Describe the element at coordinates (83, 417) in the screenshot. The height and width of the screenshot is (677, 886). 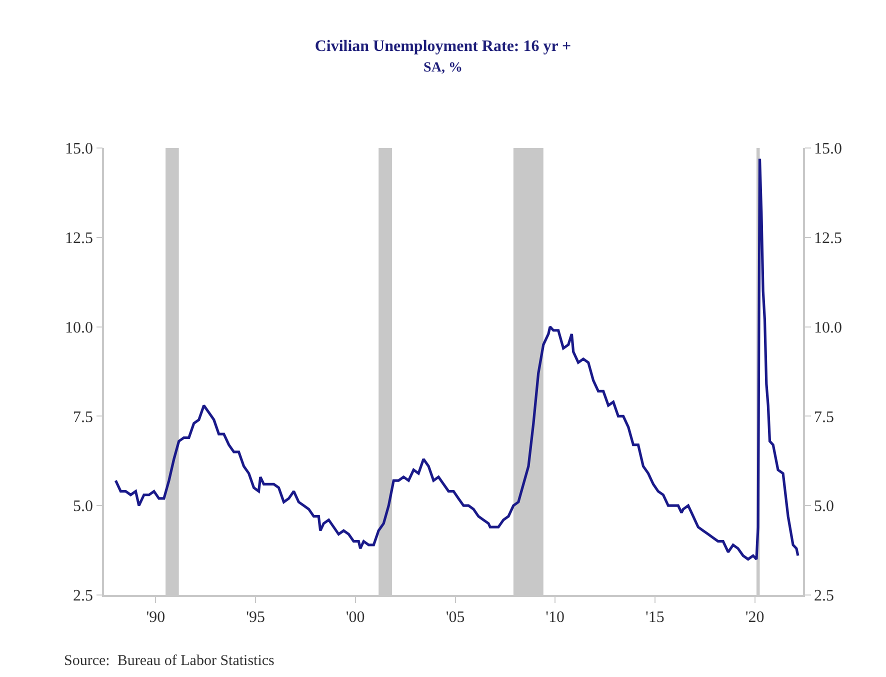
I see `y-tick-label: 7.5` at that location.